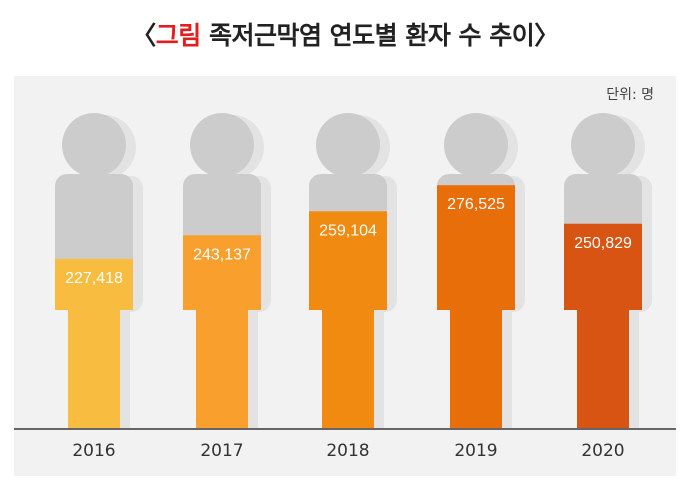  I want to click on title-highlight: 그림, so click(178, 35).